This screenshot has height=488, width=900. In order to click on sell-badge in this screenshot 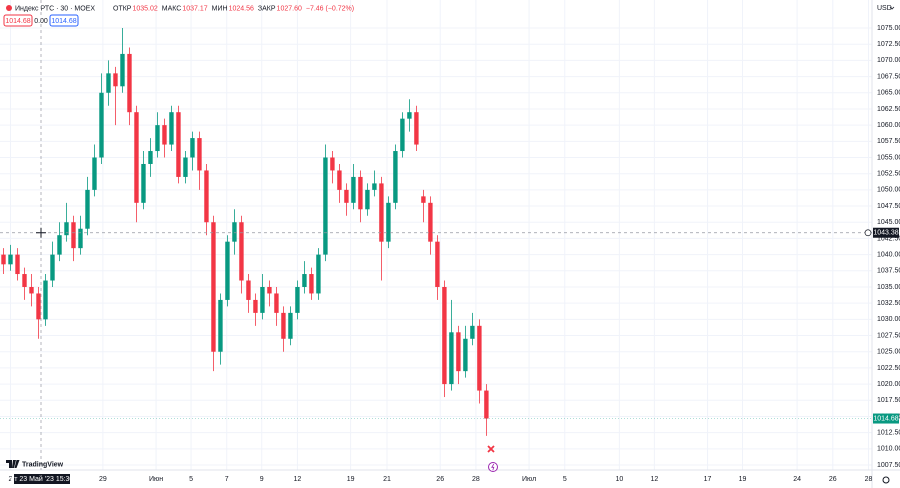, I will do `click(18, 20)`.